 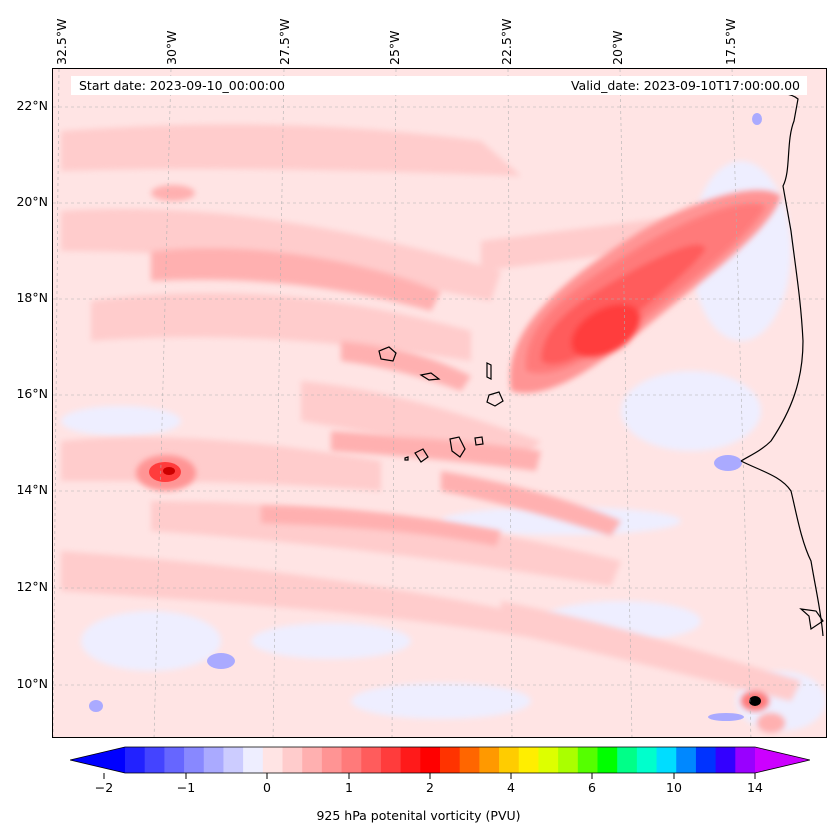 I want to click on colorbar-label: 925 hPa potenital vorticity (PVU), so click(x=418, y=815).